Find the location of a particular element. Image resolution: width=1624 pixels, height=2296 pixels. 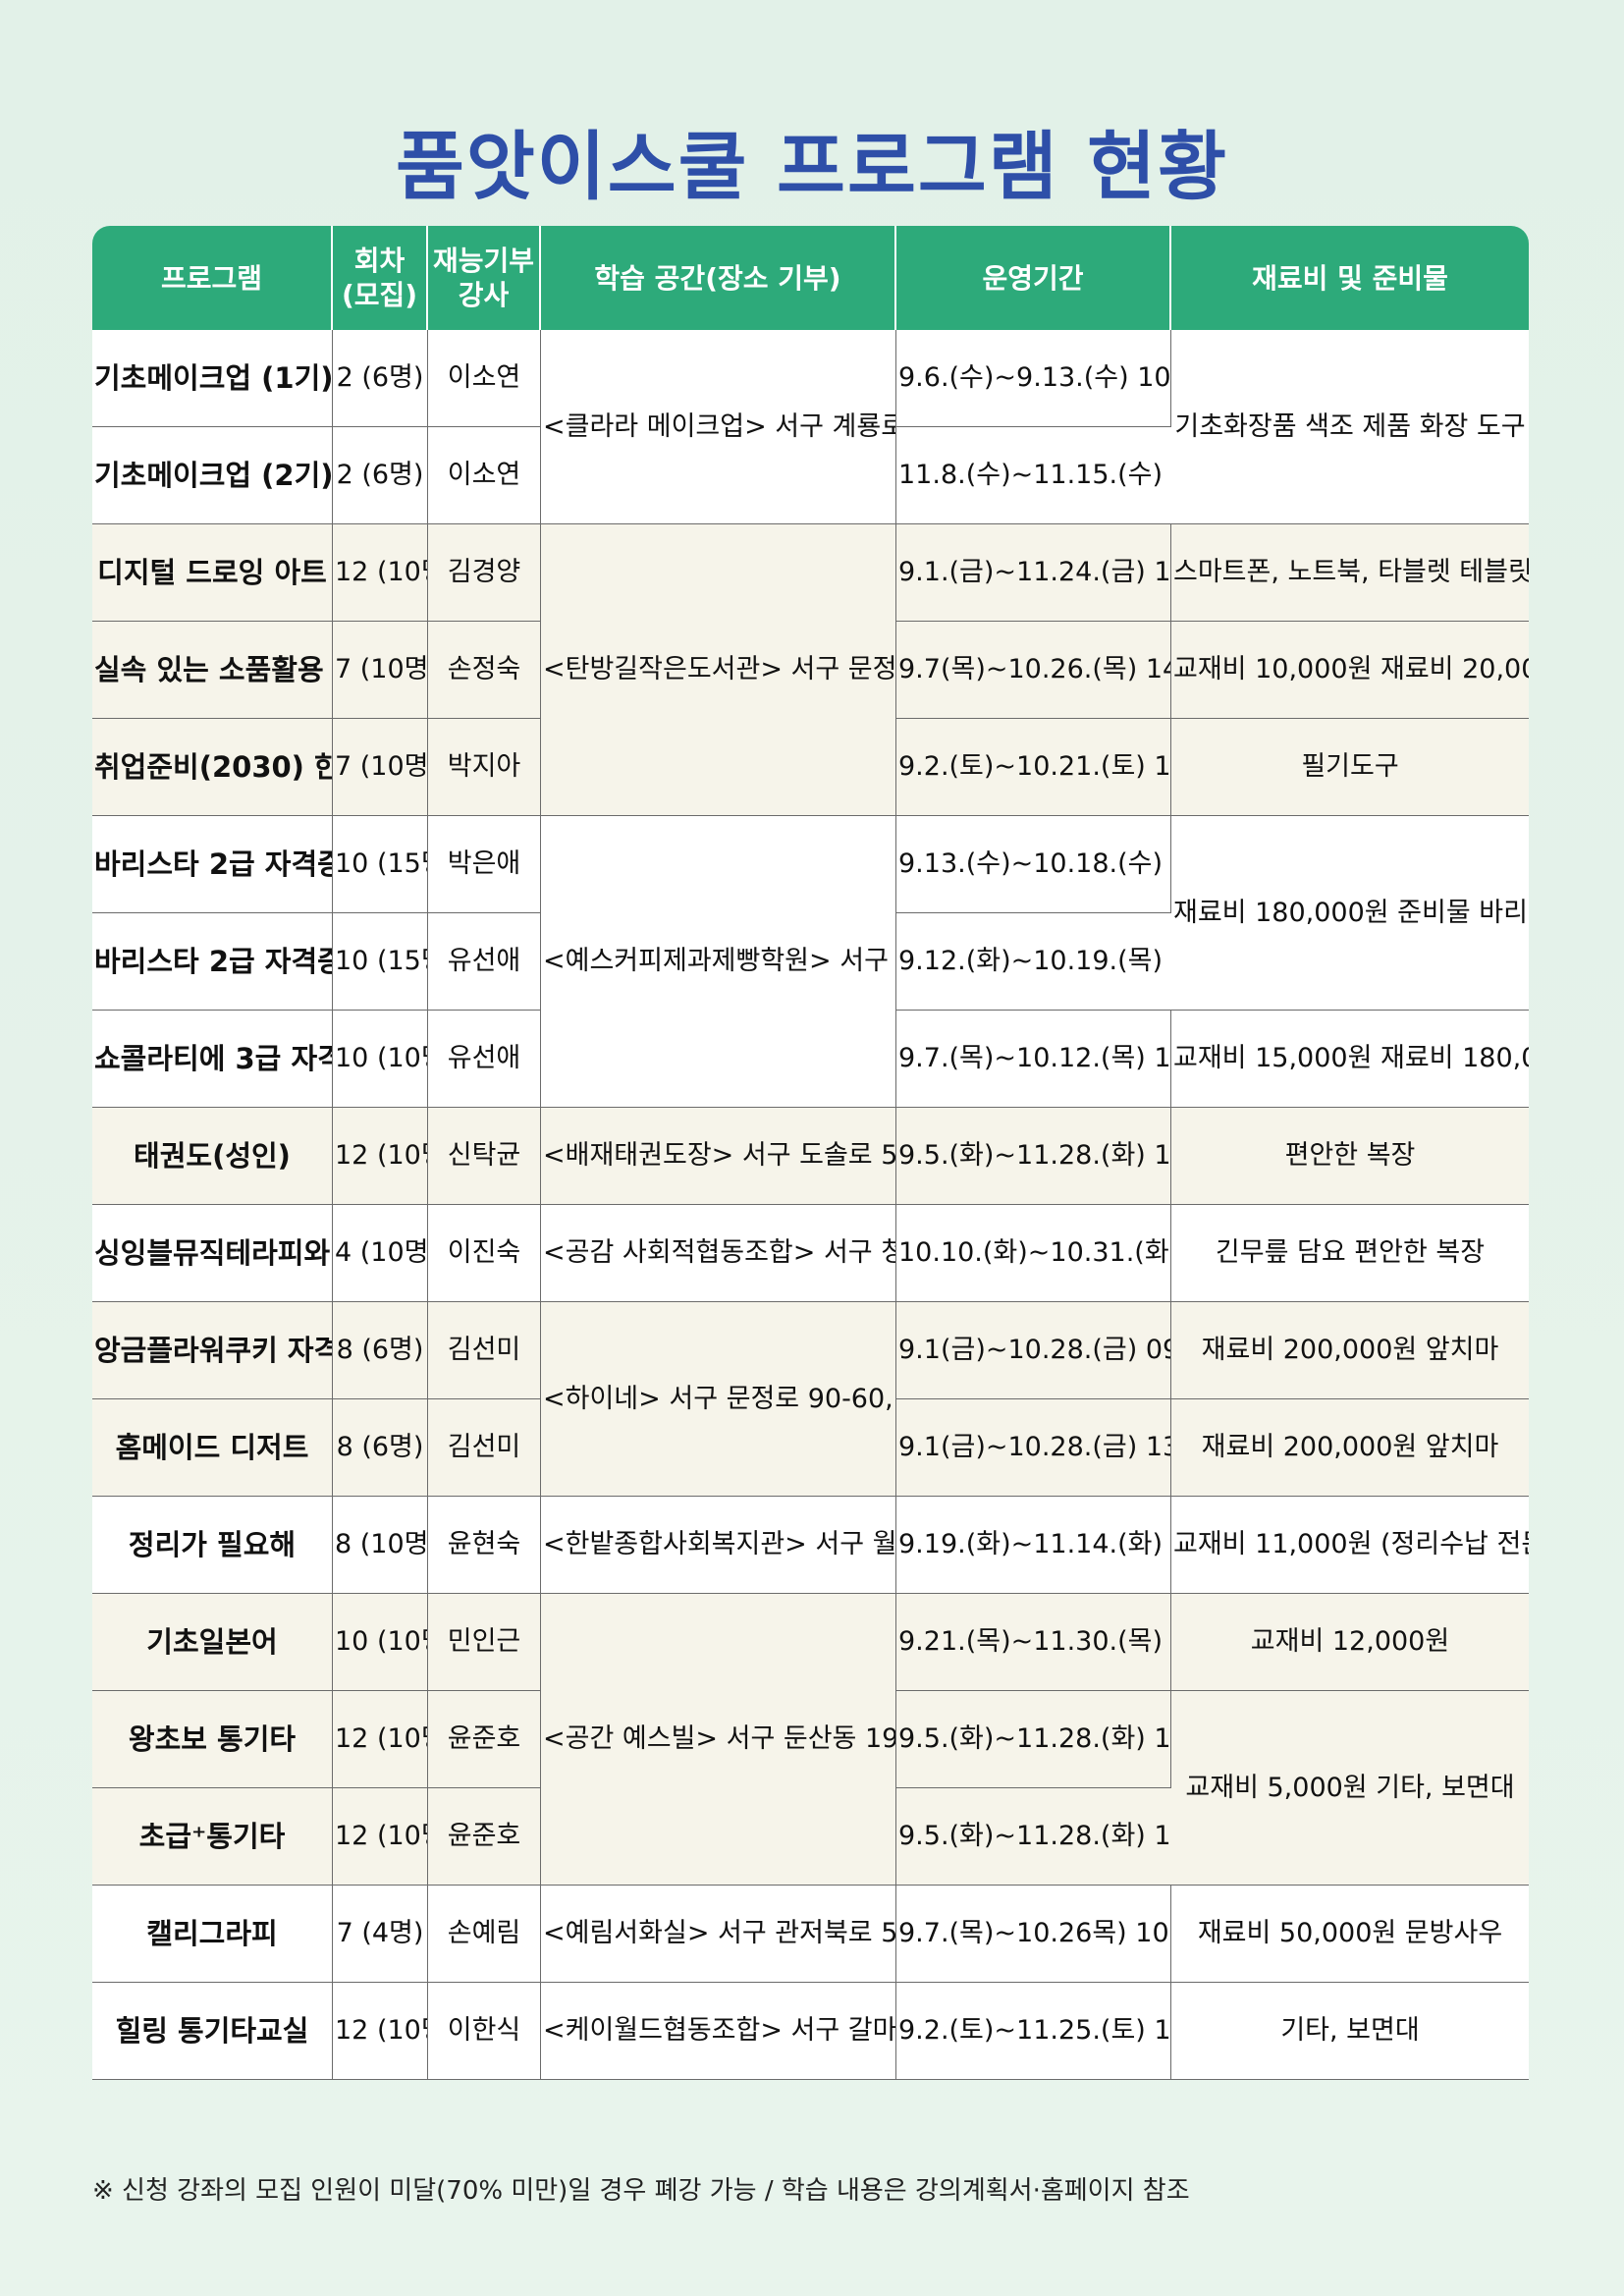

header-instructor: 재능기부 강사 is located at coordinates (484, 278).